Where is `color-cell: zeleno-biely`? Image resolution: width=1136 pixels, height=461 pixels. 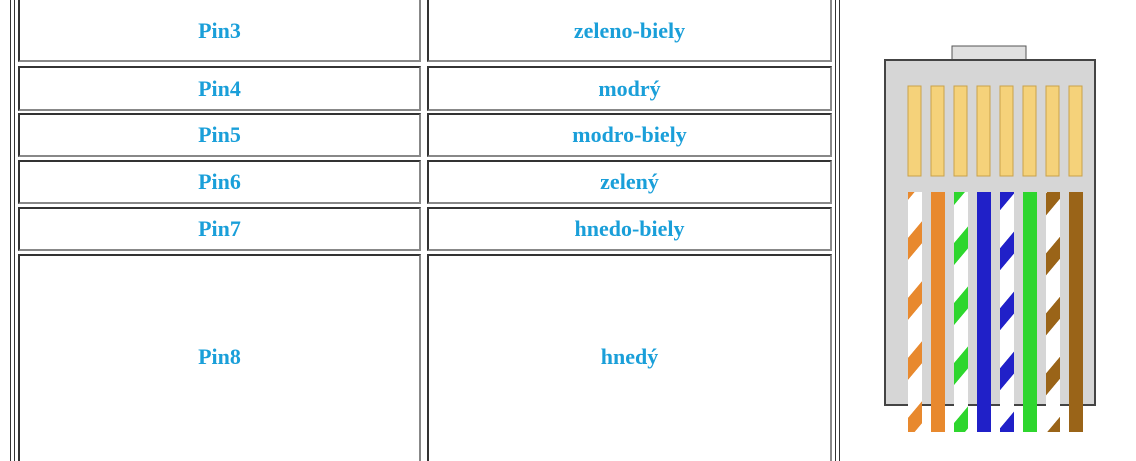
color-cell: zeleno-biely is located at coordinates (629, 31).